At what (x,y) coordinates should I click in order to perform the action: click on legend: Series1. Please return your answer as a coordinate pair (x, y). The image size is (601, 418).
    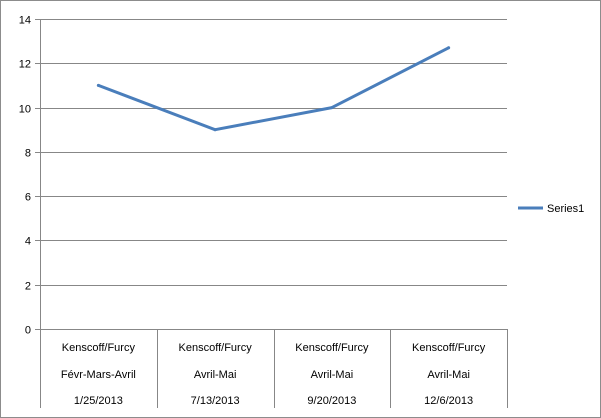
    Looking at the image, I should click on (551, 209).